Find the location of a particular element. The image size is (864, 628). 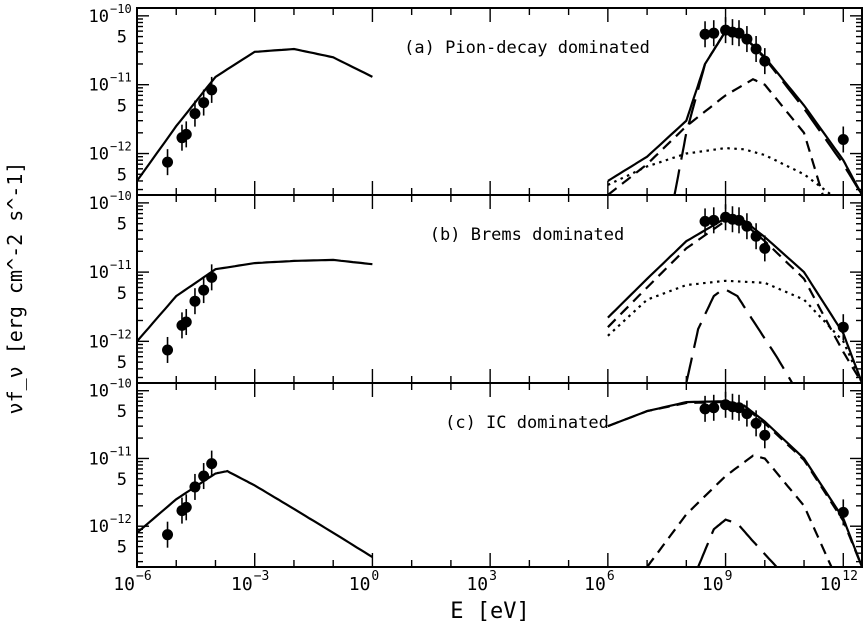

x-tick-label: 10 9 is located at coordinates (717, 582).